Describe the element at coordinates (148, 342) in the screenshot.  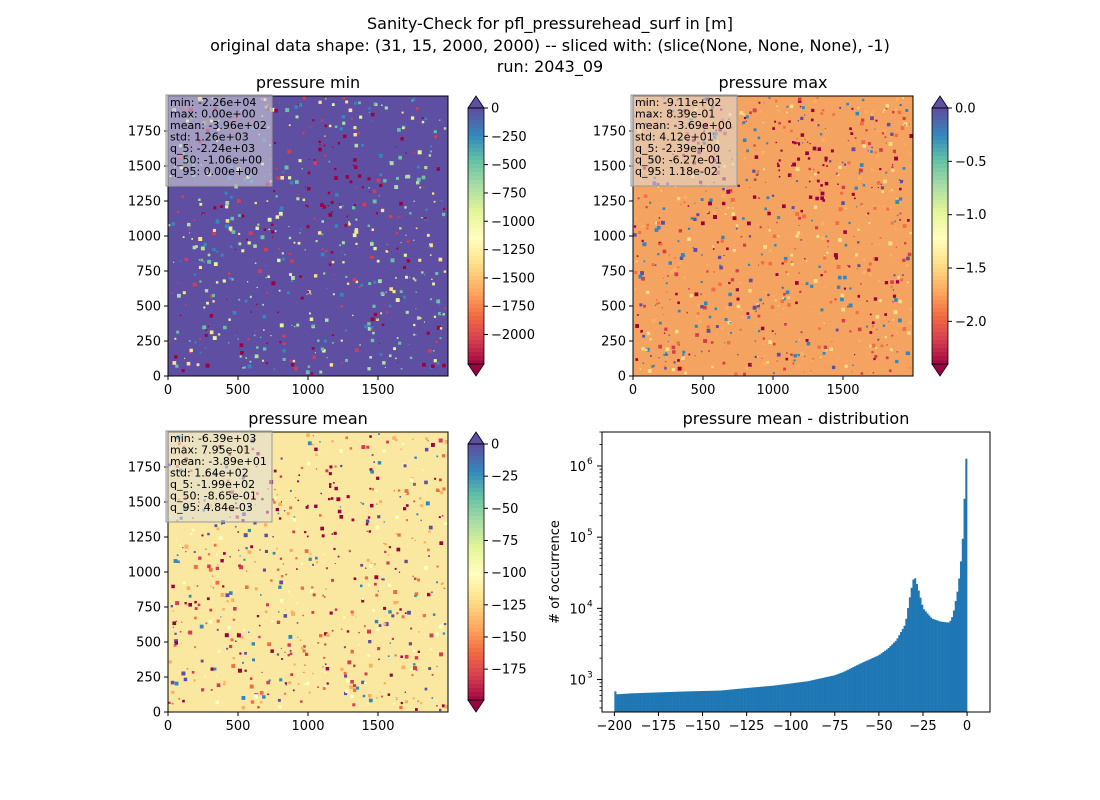
I see `y-tick-label: 250` at that location.